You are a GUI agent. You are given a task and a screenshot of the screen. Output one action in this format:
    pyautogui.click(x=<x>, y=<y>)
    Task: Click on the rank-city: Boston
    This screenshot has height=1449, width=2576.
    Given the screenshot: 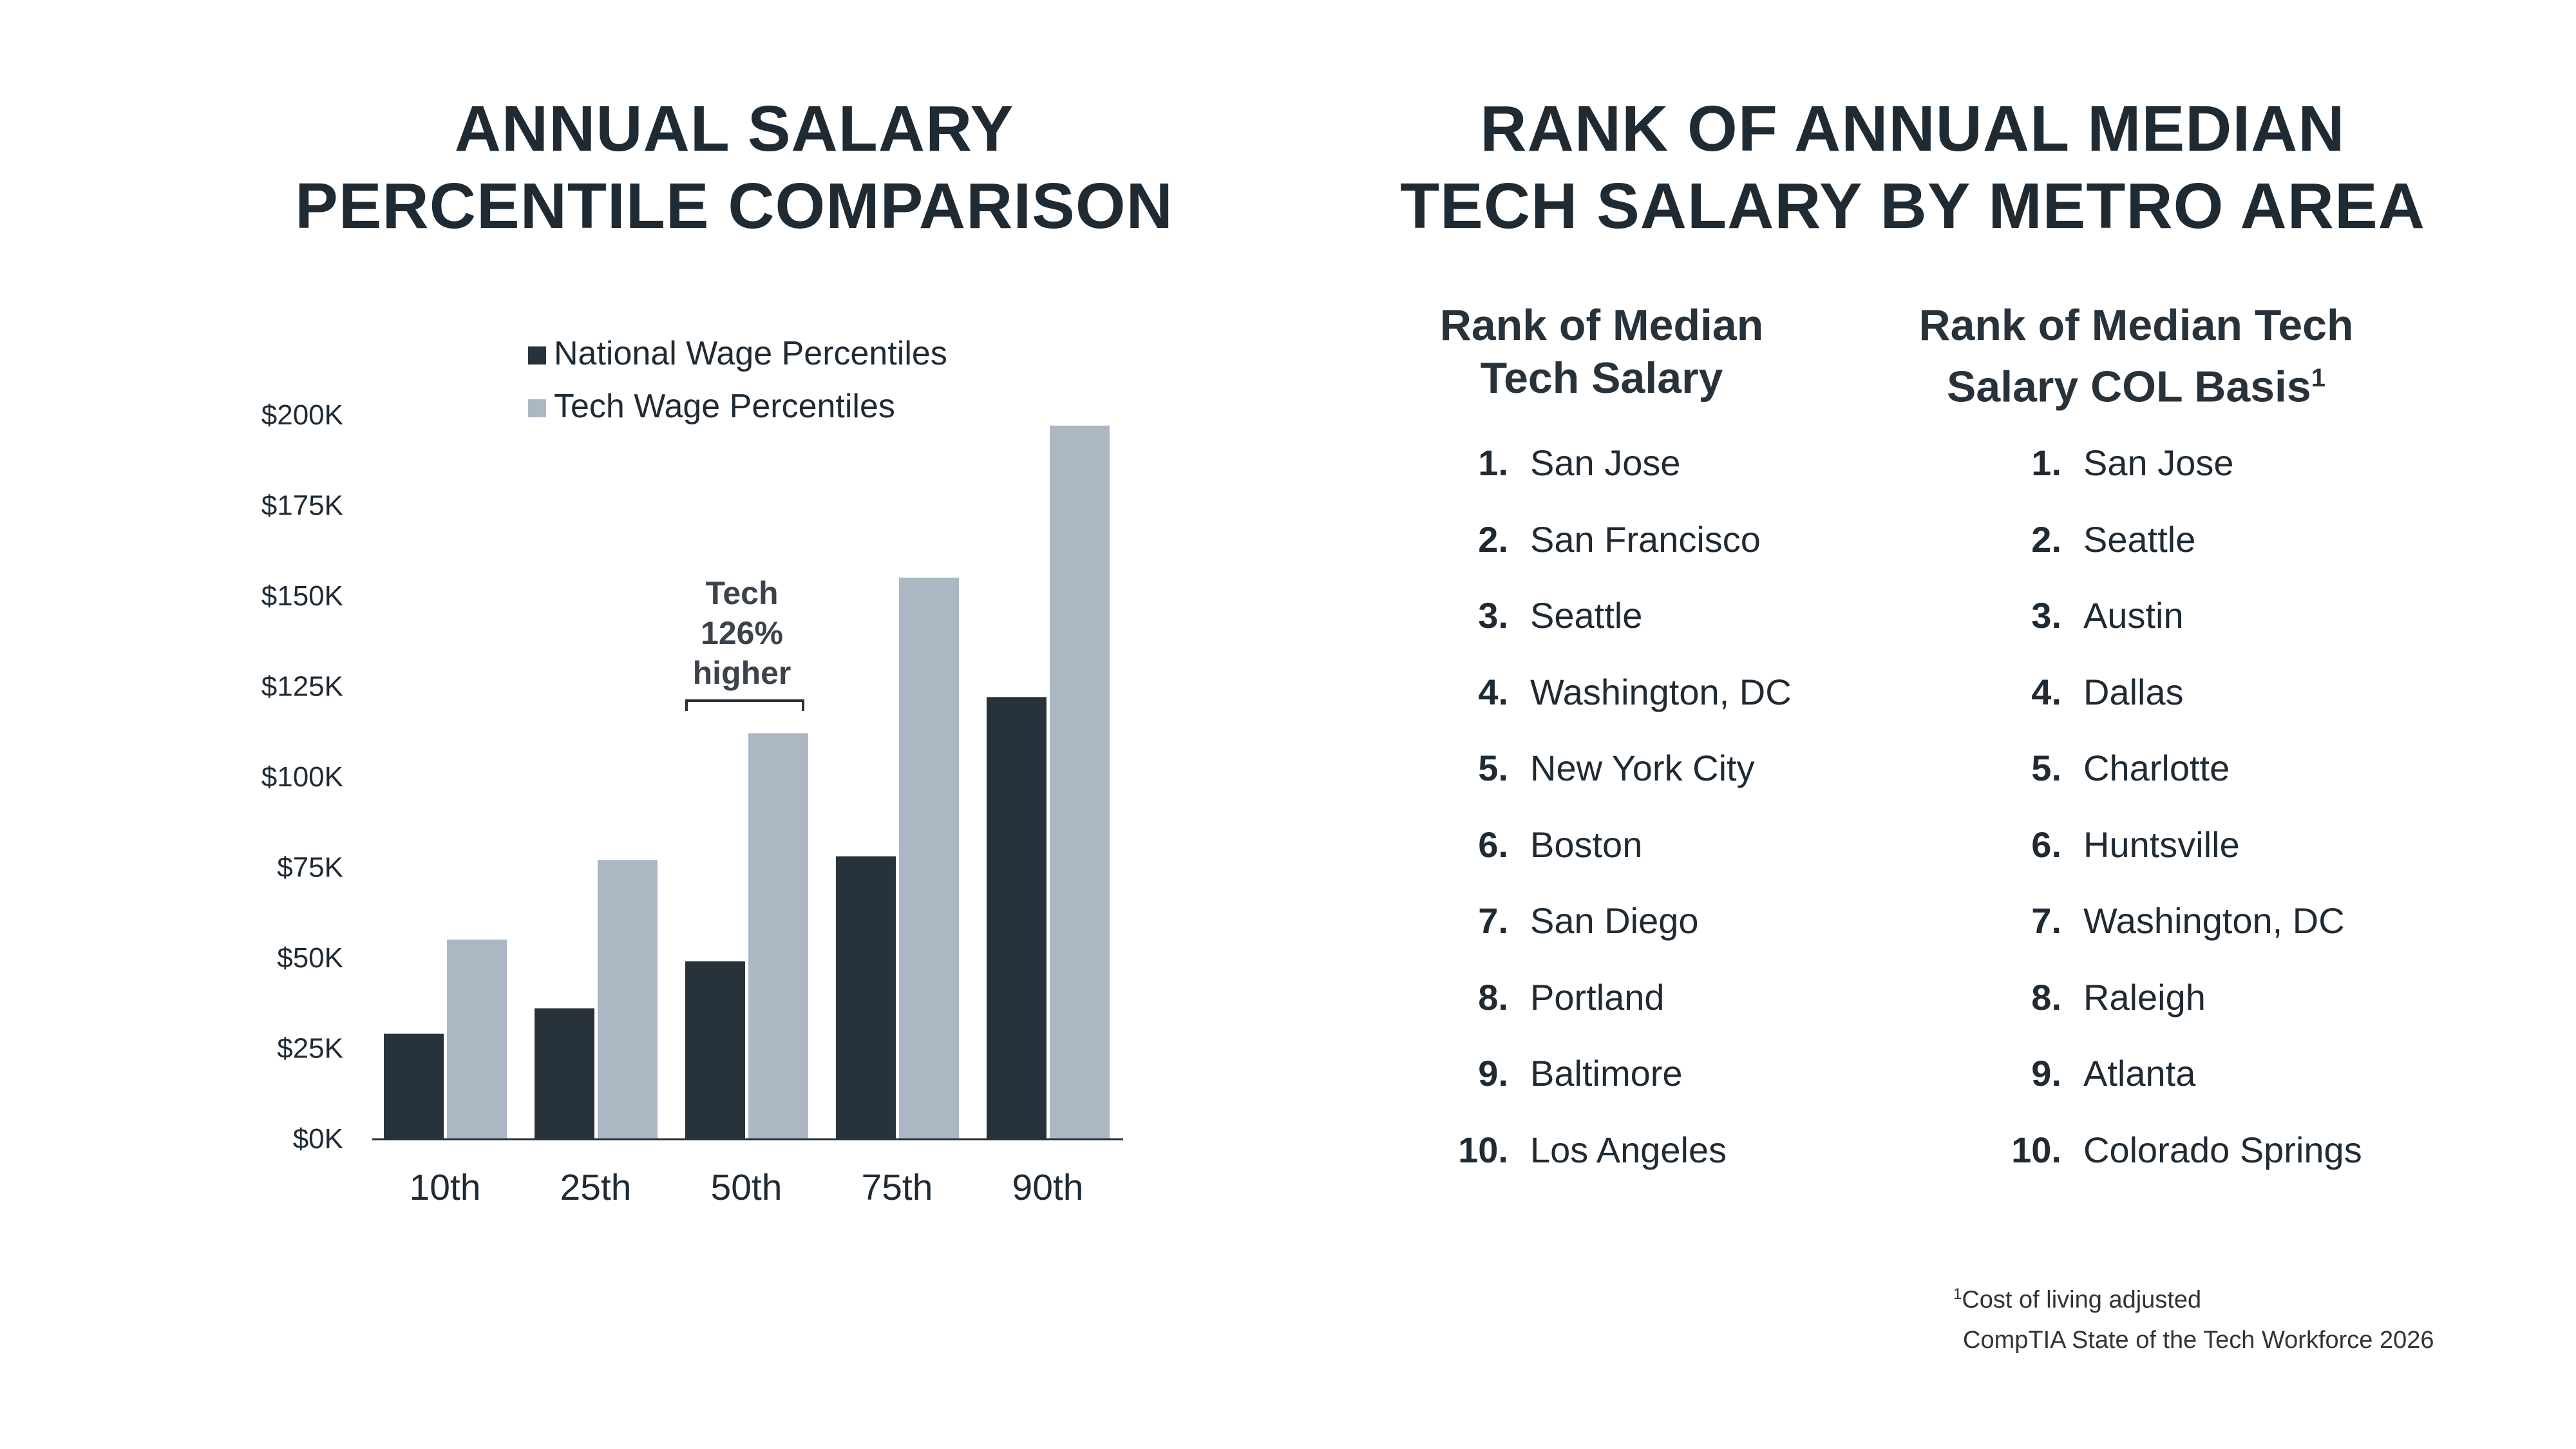 What is the action you would take?
    pyautogui.click(x=1587, y=845)
    